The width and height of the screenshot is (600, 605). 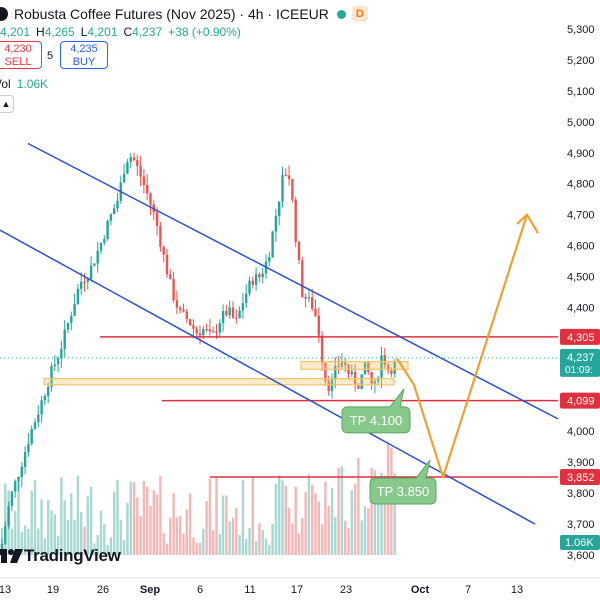 What do you see at coordinates (18, 49) in the screenshot?
I see `sell-price: 4,230` at bounding box center [18, 49].